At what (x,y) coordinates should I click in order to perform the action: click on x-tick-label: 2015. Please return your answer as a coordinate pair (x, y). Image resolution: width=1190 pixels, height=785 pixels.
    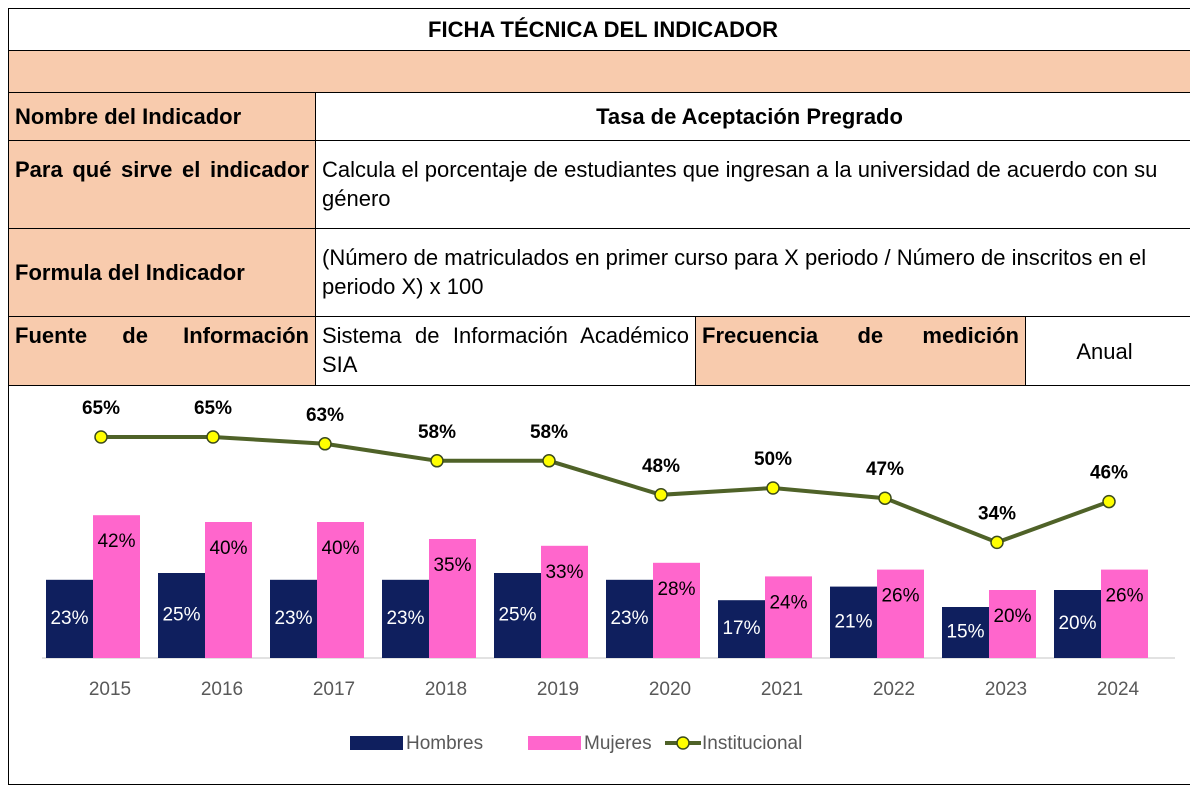
    Looking at the image, I should click on (110, 689).